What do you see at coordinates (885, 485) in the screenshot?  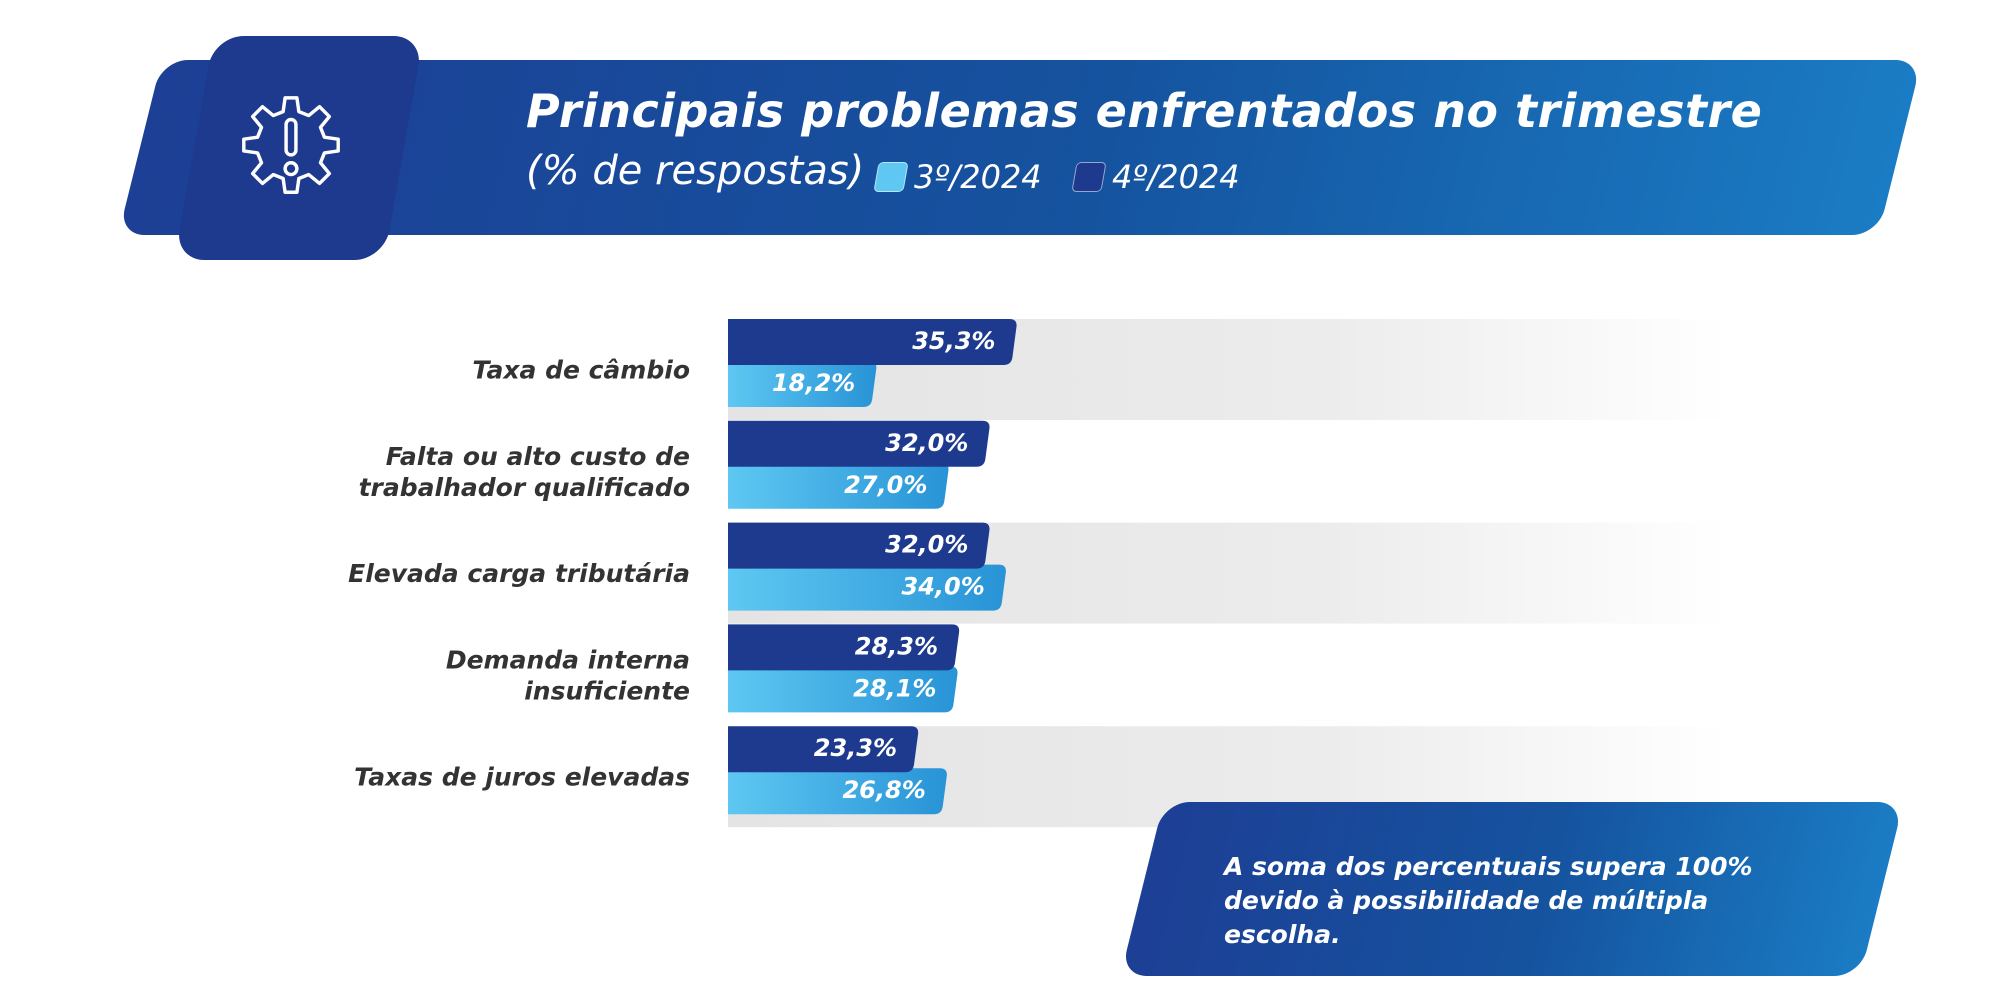 I see `bar-label-q3: 27,0%` at bounding box center [885, 485].